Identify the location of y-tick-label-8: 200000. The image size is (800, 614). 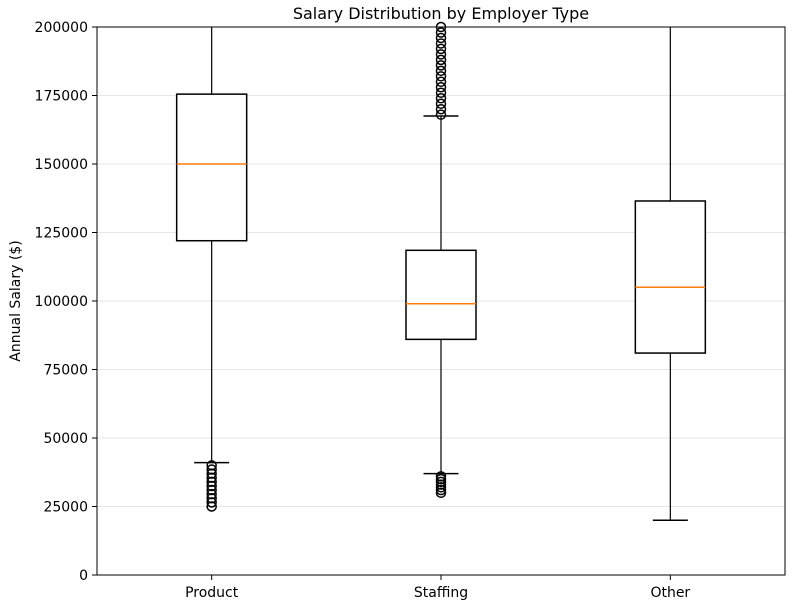
(61, 28).